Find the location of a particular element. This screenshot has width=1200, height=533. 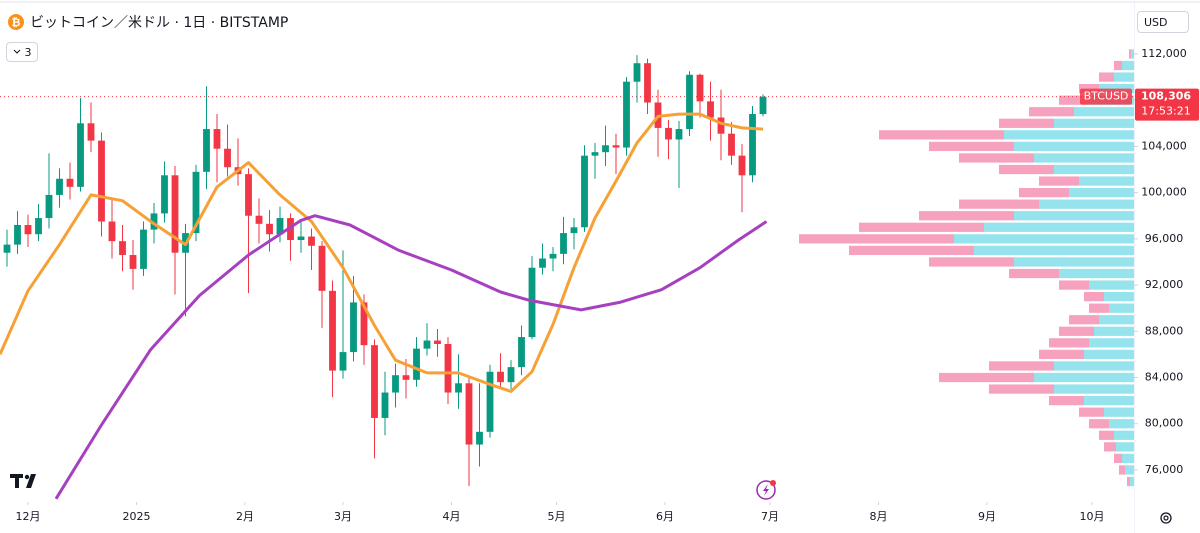

currency: USD is located at coordinates (1156, 22).